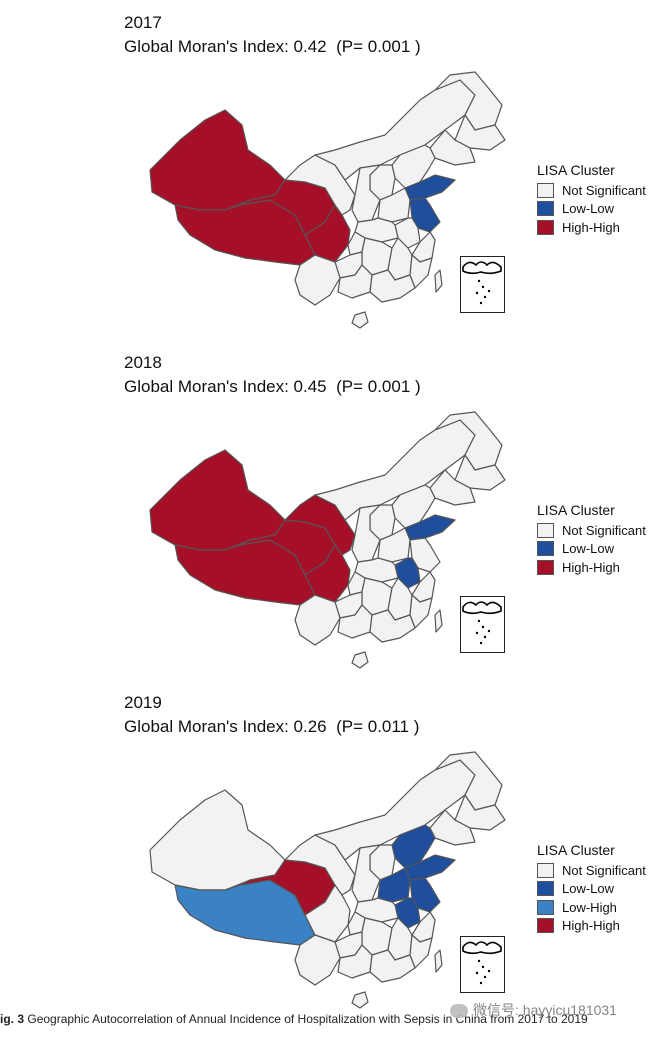 The height and width of the screenshot is (1041, 659). I want to click on moran-index: Global Moran's Index: 0.45 (P= 0.001 ), so click(272, 386).